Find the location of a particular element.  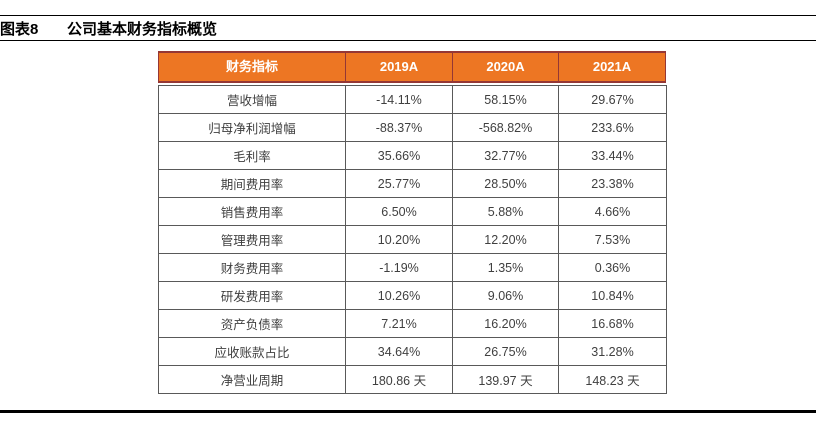

table-cell: 1.35% is located at coordinates (505, 267).